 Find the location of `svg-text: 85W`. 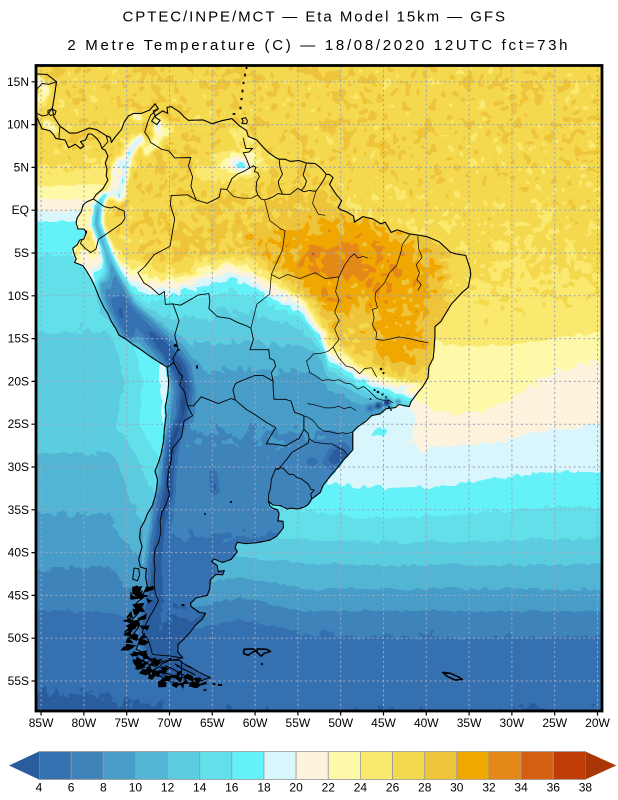

svg-text: 85W is located at coordinates (41, 723).